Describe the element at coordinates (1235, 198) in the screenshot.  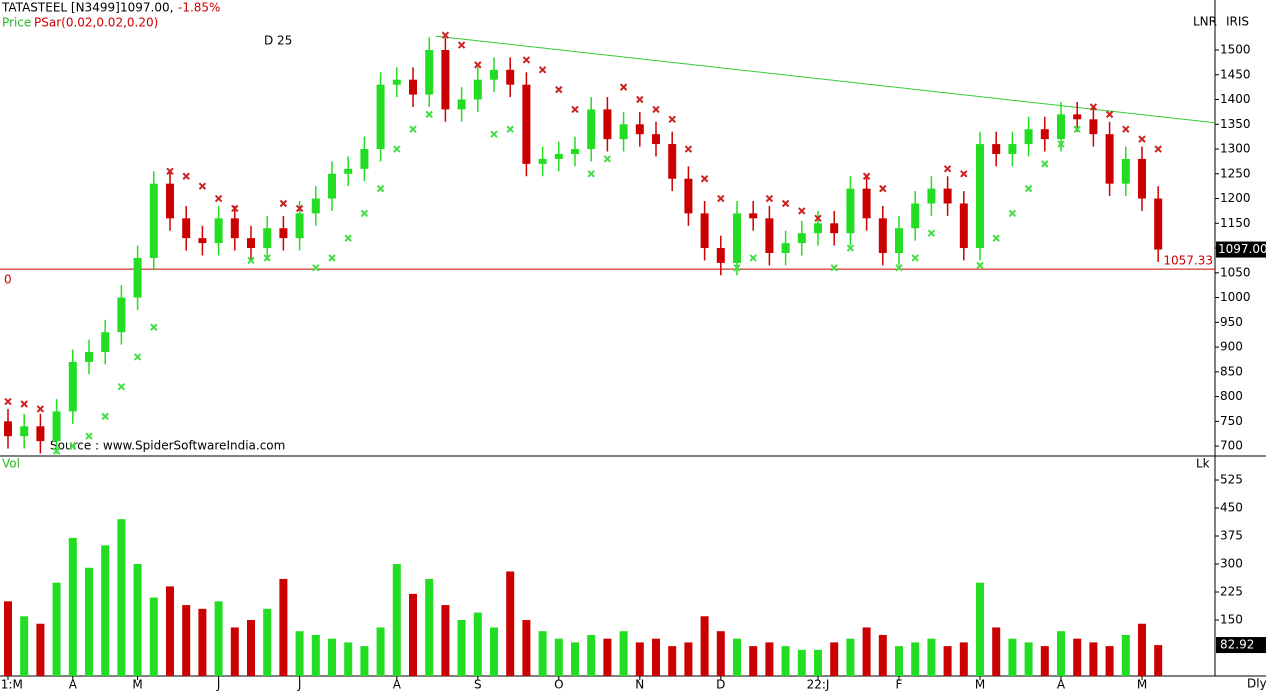
I see `y-tick-label: 1200` at that location.